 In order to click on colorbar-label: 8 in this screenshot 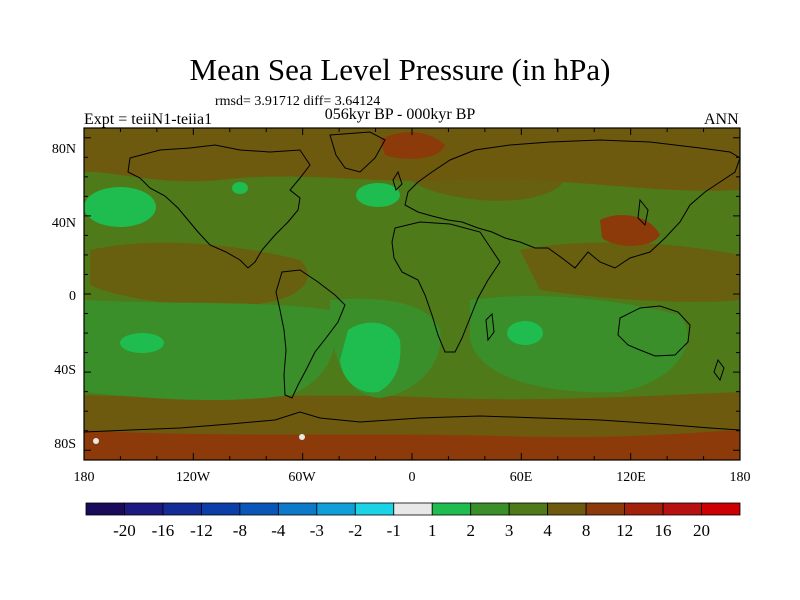, I will do `click(586, 530)`.